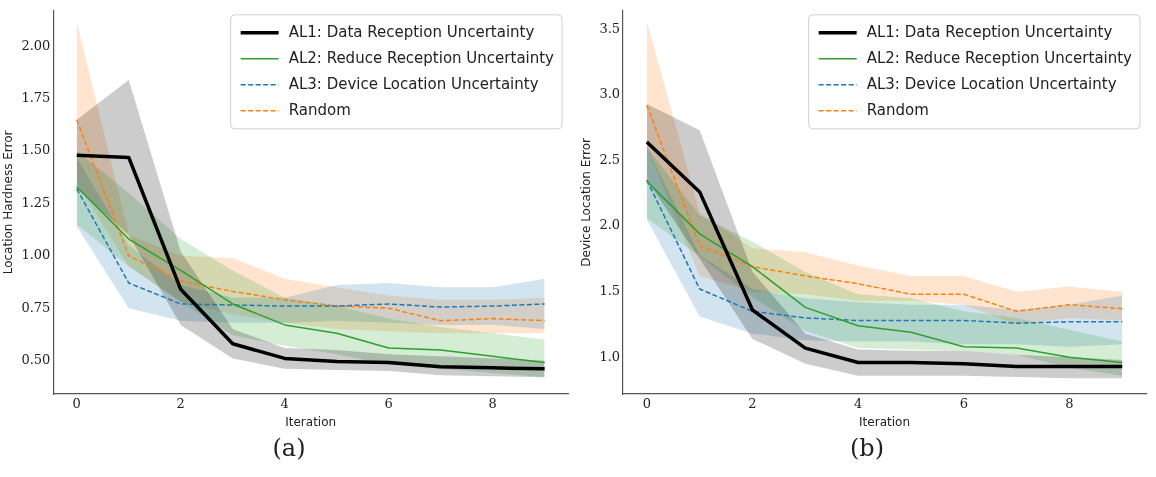  Describe the element at coordinates (610, 28) in the screenshot. I see `y-tick-label: 3.5` at that location.